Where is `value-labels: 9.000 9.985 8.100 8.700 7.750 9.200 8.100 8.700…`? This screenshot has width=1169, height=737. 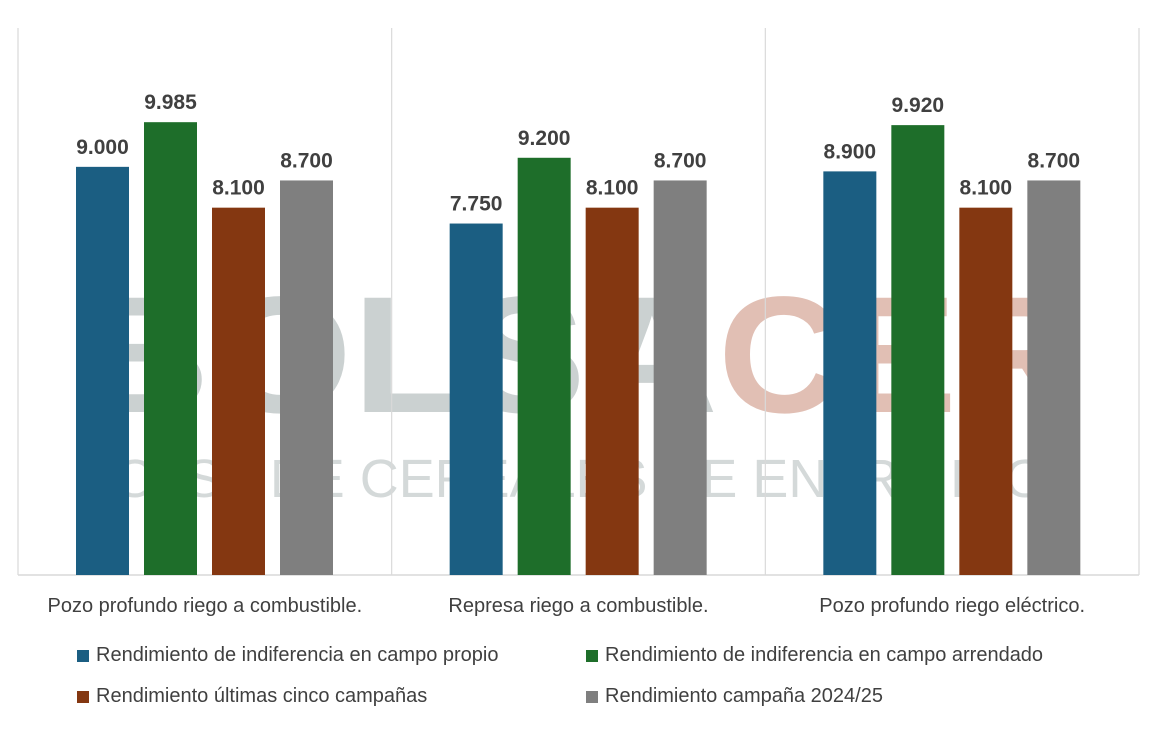 value-labels: 9.000 9.985 8.100 8.700 7.750 9.200 8.100 8.700… is located at coordinates (578, 153).